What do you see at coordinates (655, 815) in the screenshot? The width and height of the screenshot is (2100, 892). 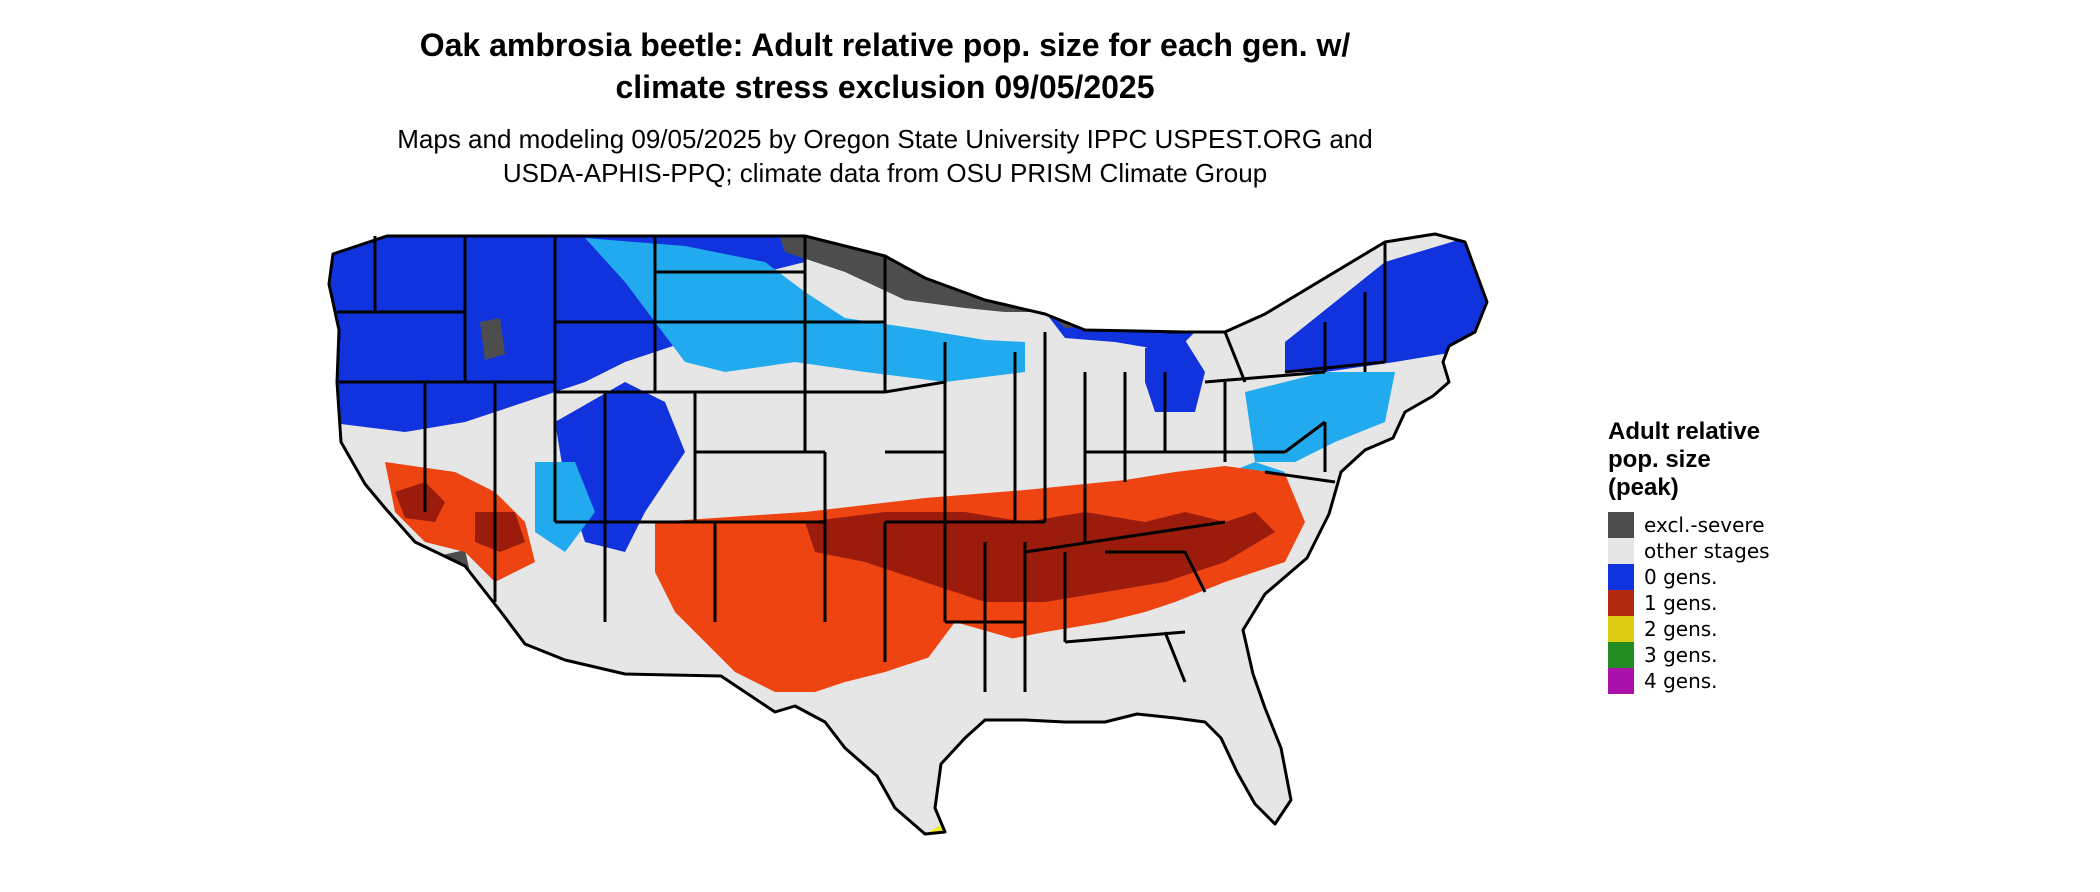 I see `zone-2-gens-texas` at bounding box center [655, 815].